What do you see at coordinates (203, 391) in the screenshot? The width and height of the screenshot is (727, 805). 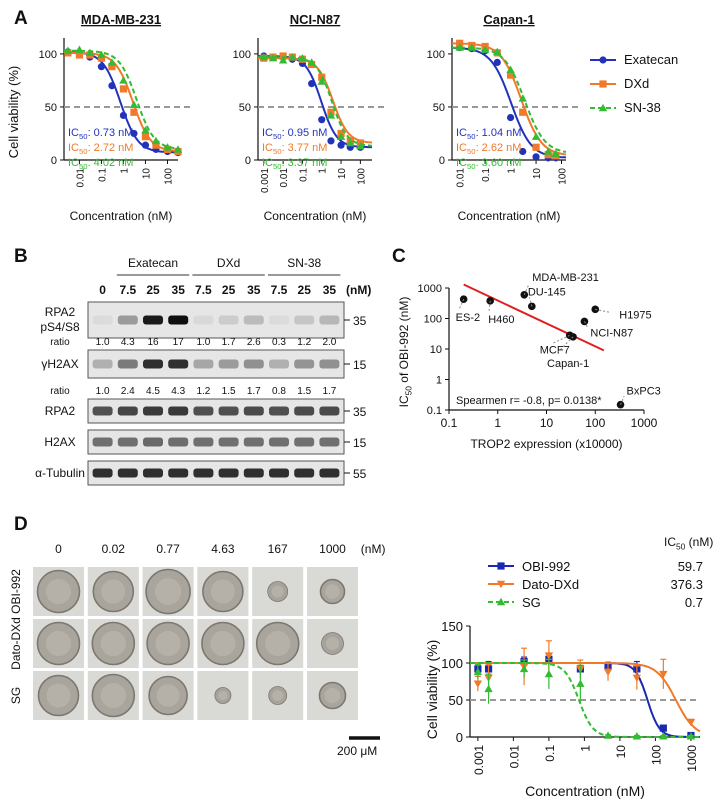 I see `ratio-value: 1.2` at bounding box center [203, 391].